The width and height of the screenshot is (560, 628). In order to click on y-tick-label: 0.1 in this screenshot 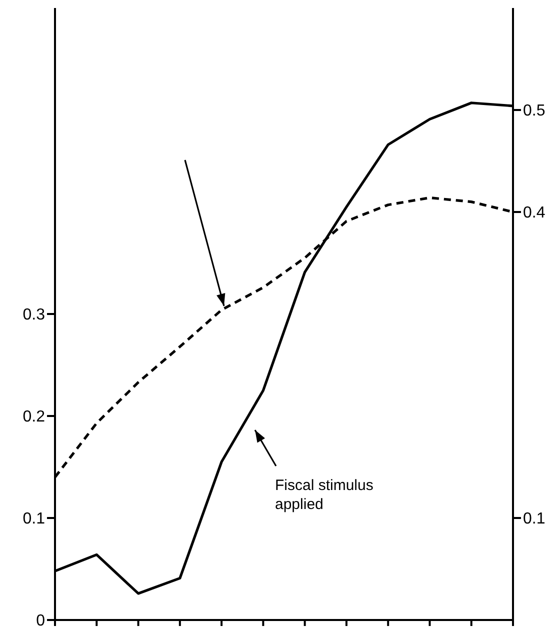, I will do `click(34, 519)`.